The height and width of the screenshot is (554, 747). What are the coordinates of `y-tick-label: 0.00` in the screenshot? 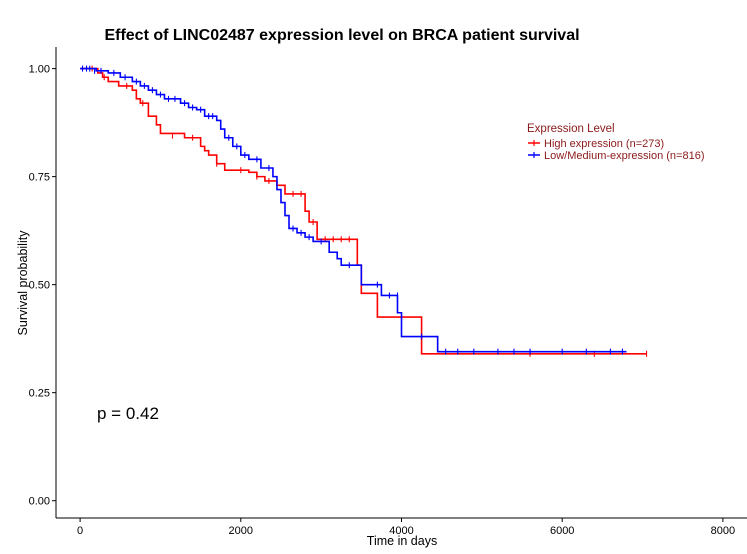 It's located at (39, 502).